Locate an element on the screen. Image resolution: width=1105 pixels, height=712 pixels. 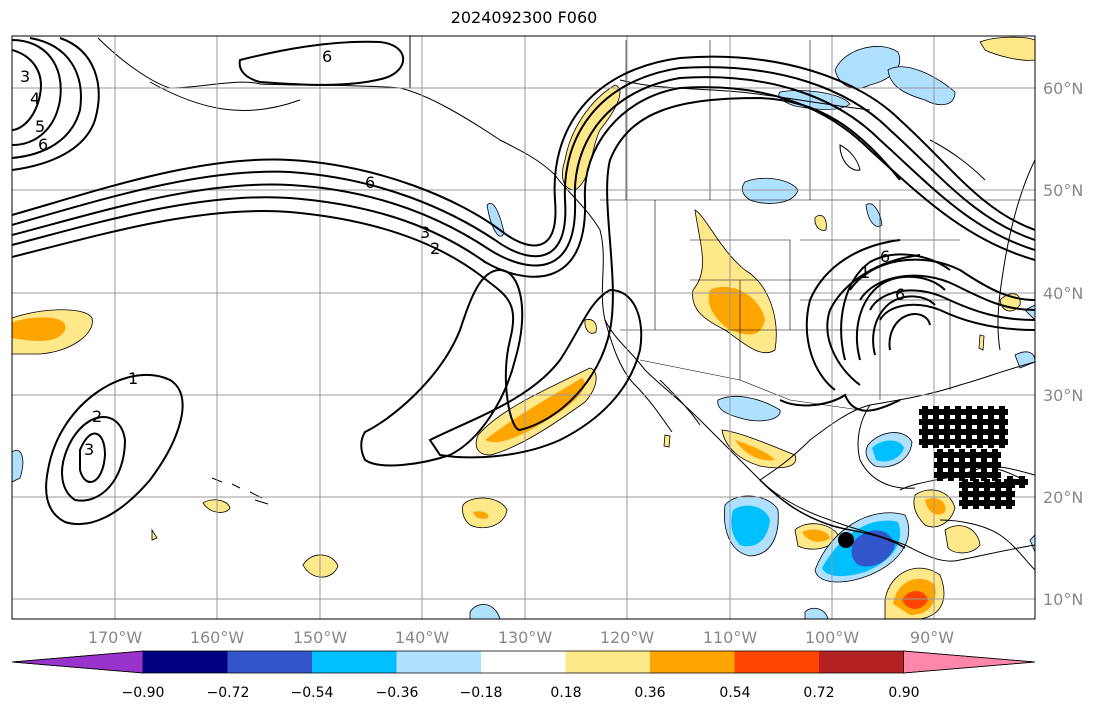
colorbar-tick-label: −0.72 is located at coordinates (228, 693).